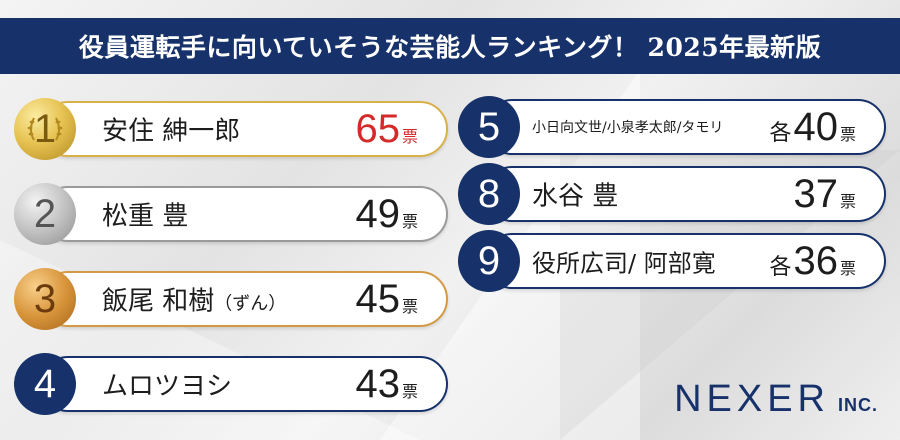 Image resolution: width=900 pixels, height=440 pixels. I want to click on ranking-entry-2: 2 松重 豊 49 票, so click(231, 214).